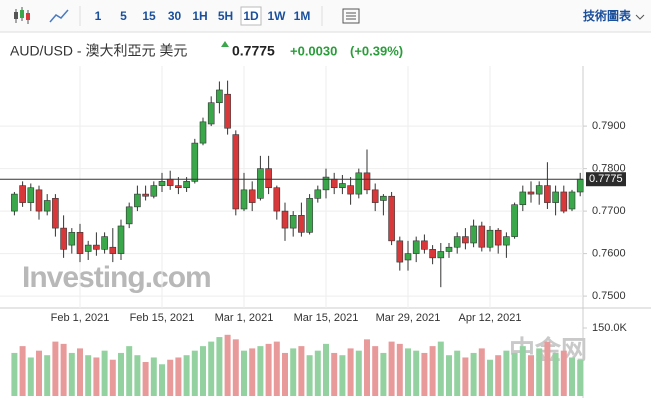  What do you see at coordinates (225, 44) in the screenshot?
I see `up-arrow` at bounding box center [225, 44].